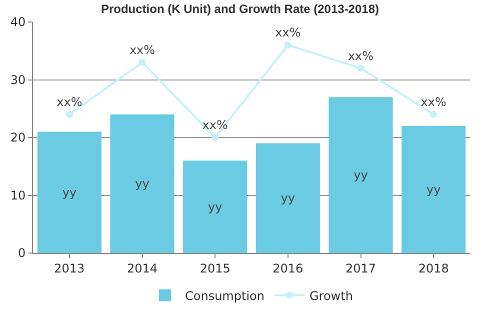 Image resolution: width=480 pixels, height=320 pixels. What do you see at coordinates (18, 22) in the screenshot?
I see `y-tick-label: 40` at bounding box center [18, 22].